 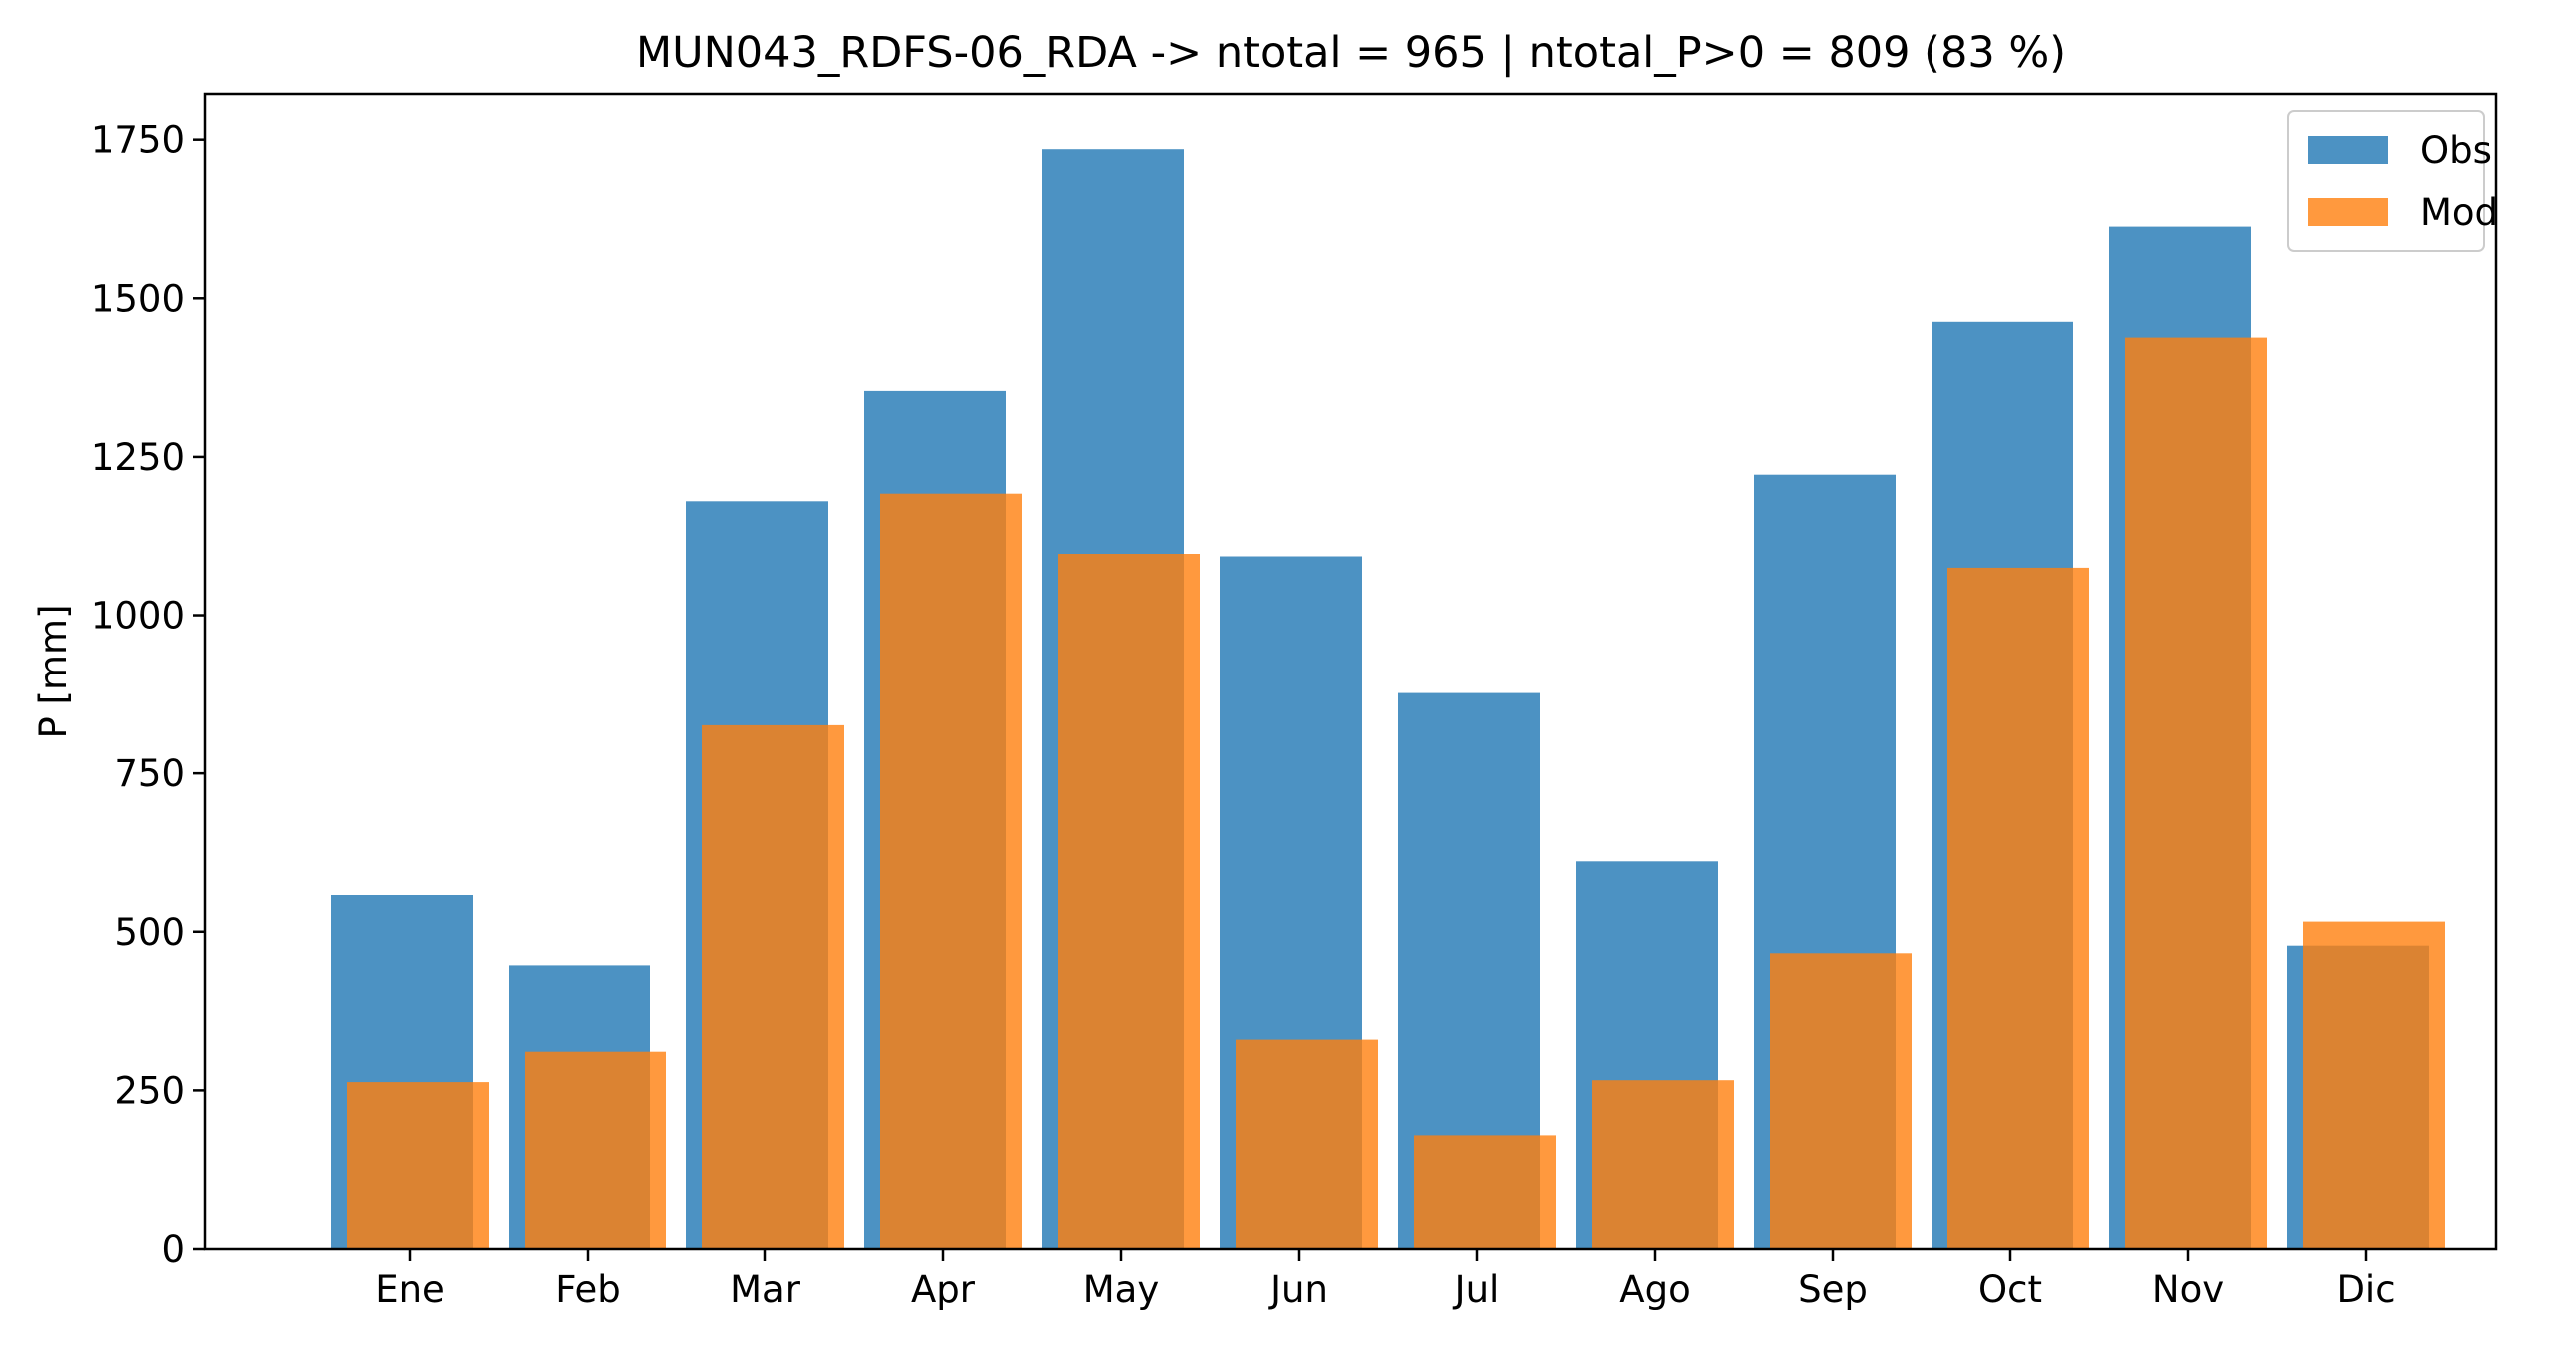 I want to click on bar-mod-ago, so click(x=1663, y=1165).